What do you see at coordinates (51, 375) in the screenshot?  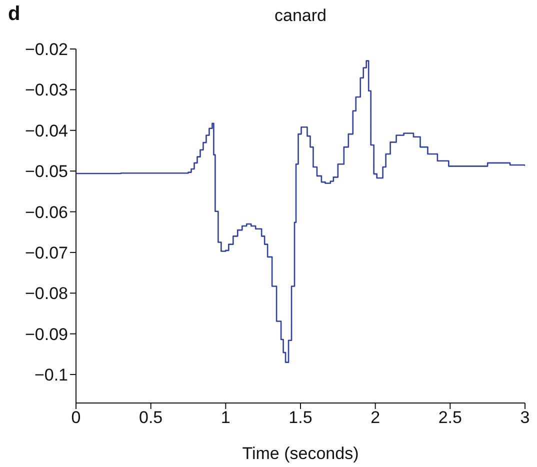 I see `y-tick-label: −0.1` at bounding box center [51, 375].